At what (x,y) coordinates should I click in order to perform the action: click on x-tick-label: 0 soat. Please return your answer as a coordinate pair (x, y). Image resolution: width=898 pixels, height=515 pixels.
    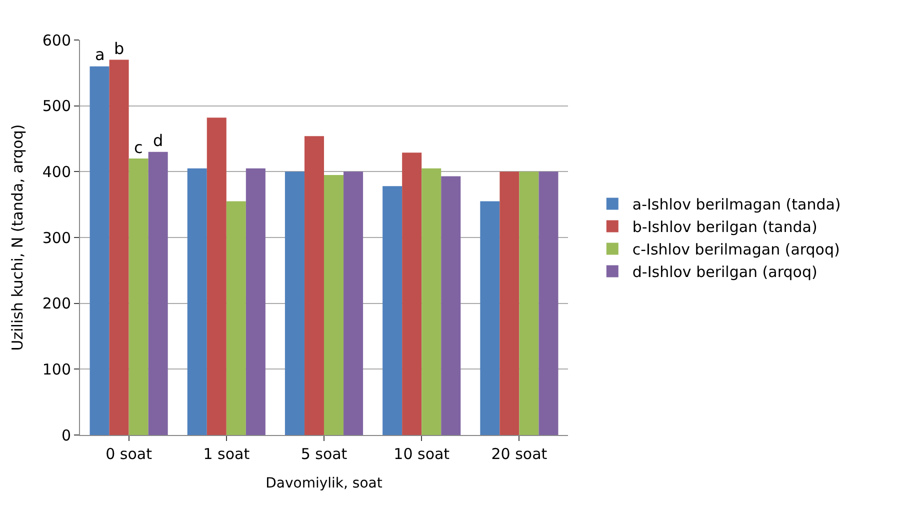
    Looking at the image, I should click on (129, 454).